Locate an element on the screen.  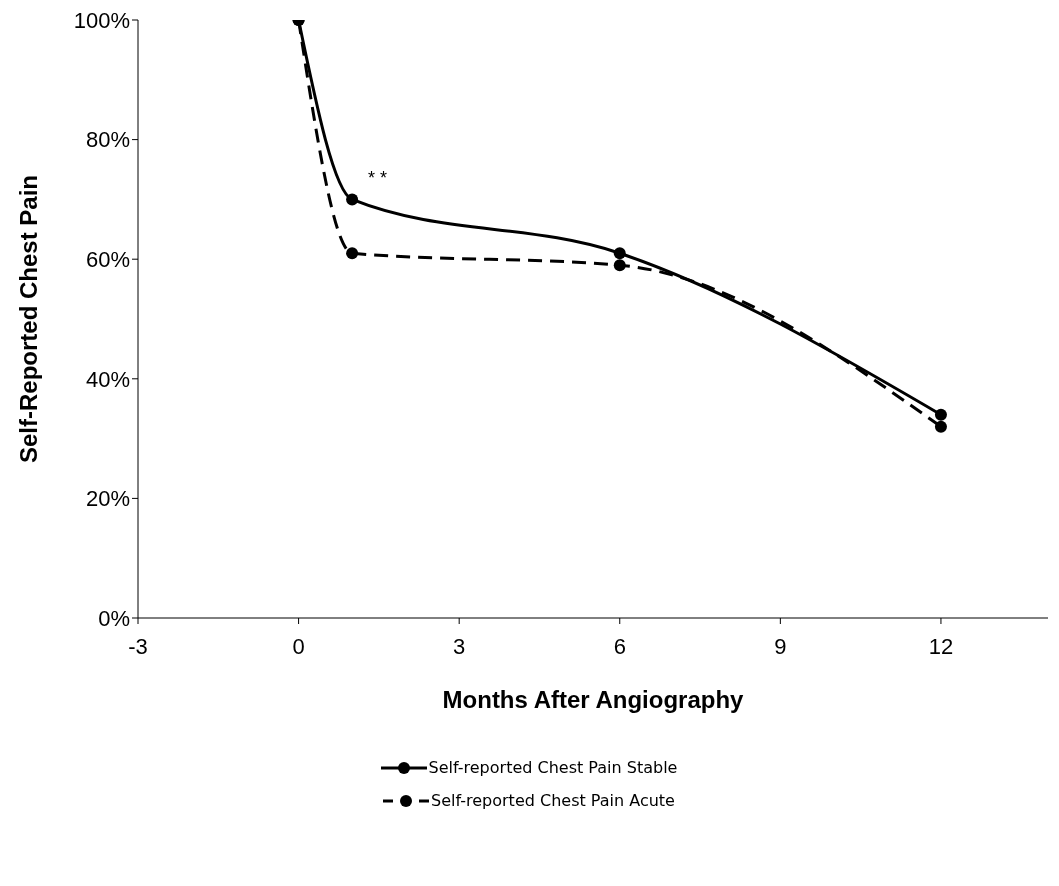
y-axis-title: Self-Reported Chest Pain is located at coordinates (28, 319).